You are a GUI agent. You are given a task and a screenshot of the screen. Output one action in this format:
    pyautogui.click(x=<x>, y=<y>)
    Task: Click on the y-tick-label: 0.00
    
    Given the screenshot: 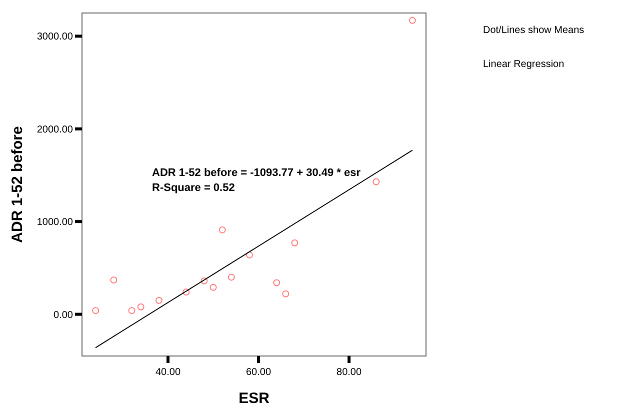 What is the action you would take?
    pyautogui.click(x=64, y=315)
    